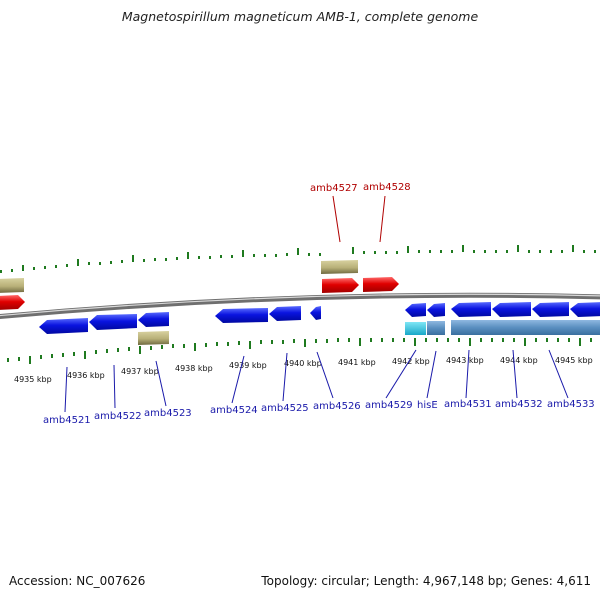 Image resolution: width=600 pixels, height=600 pixels. I want to click on kbp-label: 4942 kbp, so click(411, 361).